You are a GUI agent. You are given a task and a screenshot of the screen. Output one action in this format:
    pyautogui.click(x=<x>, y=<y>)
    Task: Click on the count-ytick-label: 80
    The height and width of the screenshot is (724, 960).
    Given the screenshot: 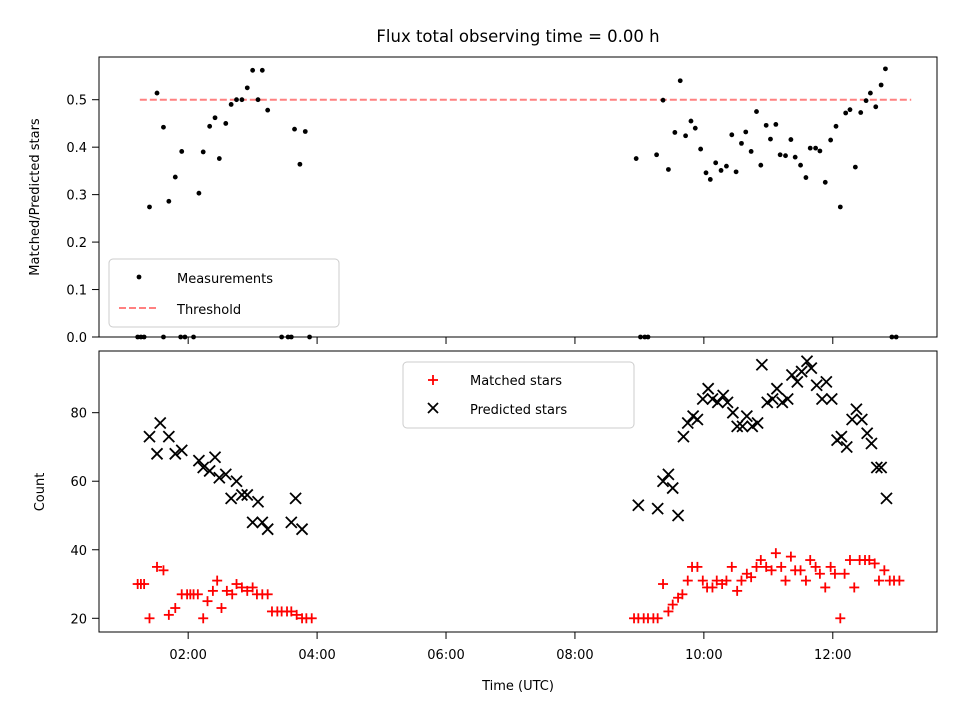 What is the action you would take?
    pyautogui.click(x=78, y=414)
    